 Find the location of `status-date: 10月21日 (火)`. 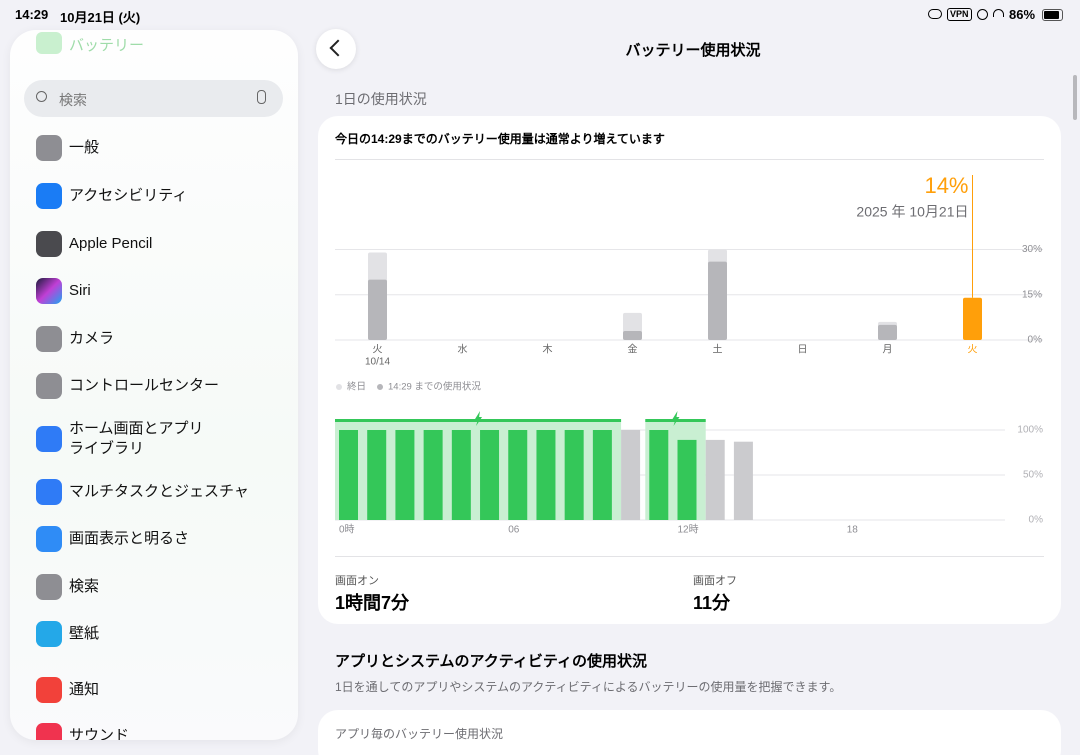

status-date: 10月21日 (火) is located at coordinates (100, 17).